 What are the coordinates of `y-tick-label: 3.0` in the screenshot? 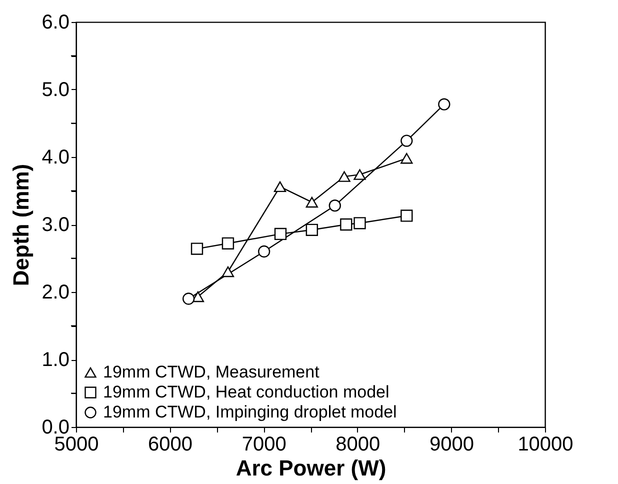 It's located at (56, 225).